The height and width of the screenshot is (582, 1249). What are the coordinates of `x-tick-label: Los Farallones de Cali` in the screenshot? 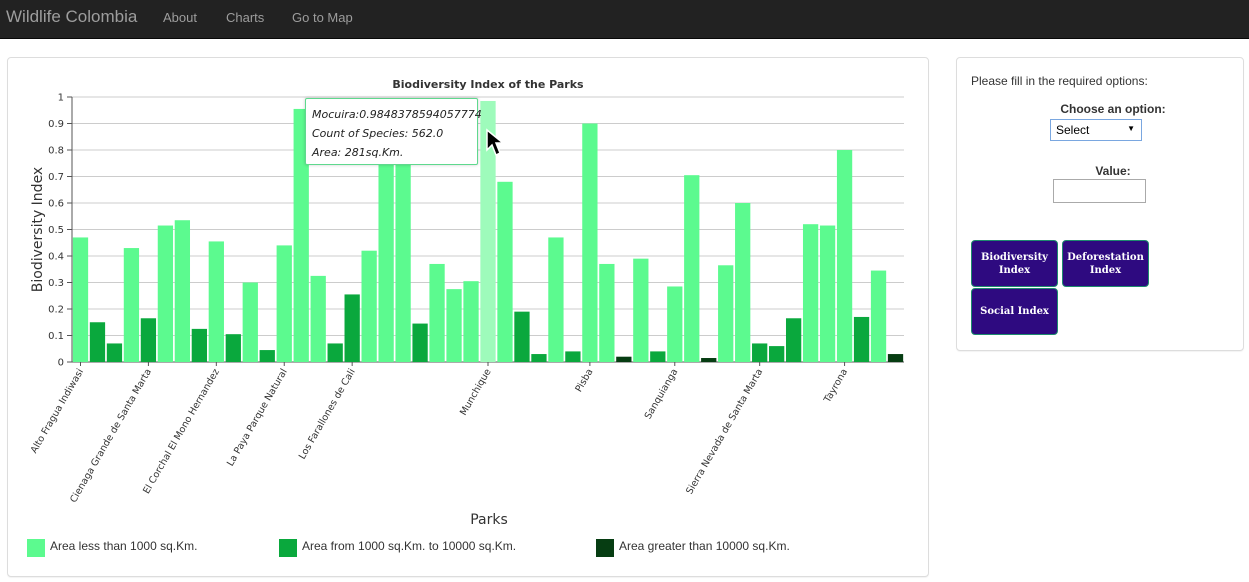 It's located at (327, 414).